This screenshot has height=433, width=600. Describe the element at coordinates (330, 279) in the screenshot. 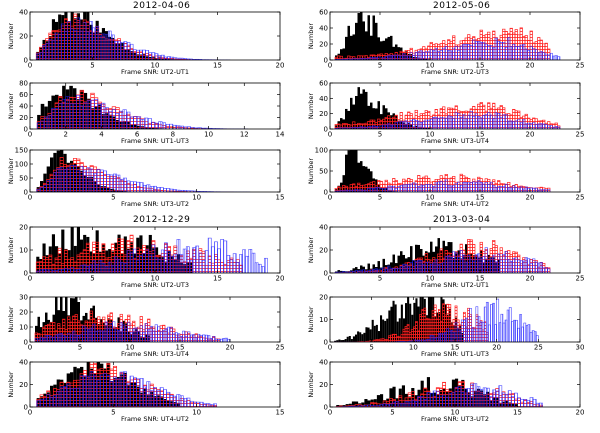

I see `x-tick-label: 0` at that location.